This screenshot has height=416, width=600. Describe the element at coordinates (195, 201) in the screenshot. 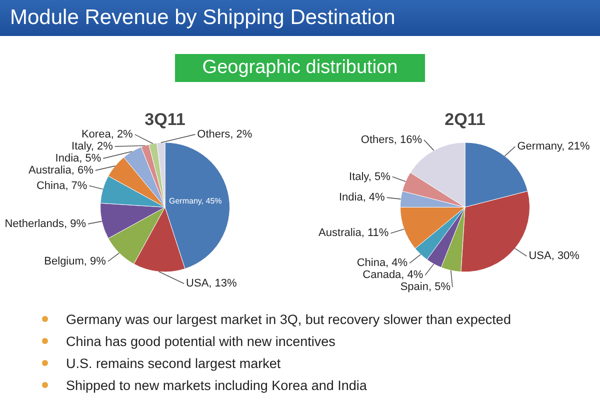

I see `slice-label: Germany, 45%` at that location.